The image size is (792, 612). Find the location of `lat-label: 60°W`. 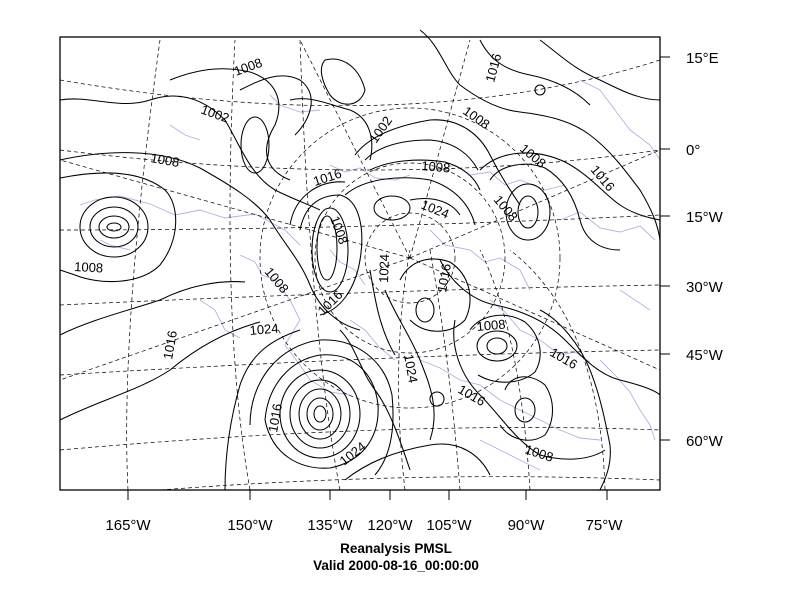

lat-label: 60°W is located at coordinates (705, 441).